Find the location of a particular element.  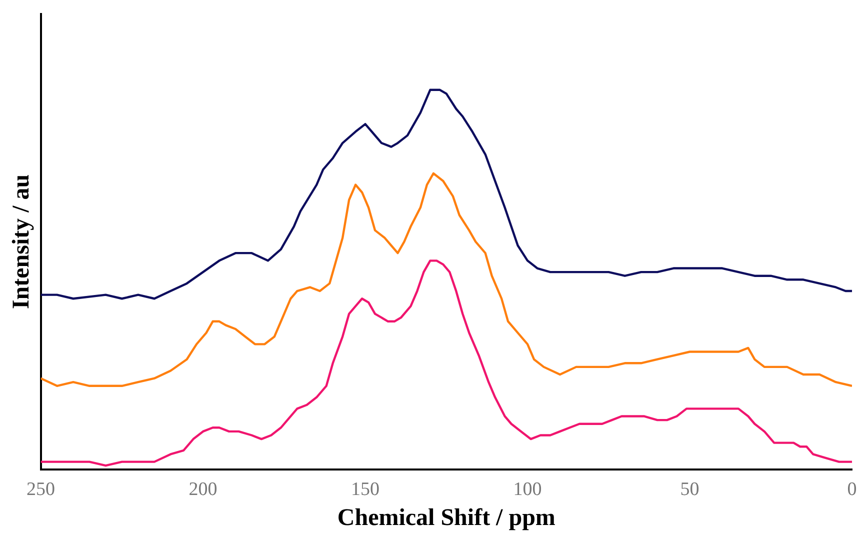

x-tick-label: 0 is located at coordinates (852, 489).